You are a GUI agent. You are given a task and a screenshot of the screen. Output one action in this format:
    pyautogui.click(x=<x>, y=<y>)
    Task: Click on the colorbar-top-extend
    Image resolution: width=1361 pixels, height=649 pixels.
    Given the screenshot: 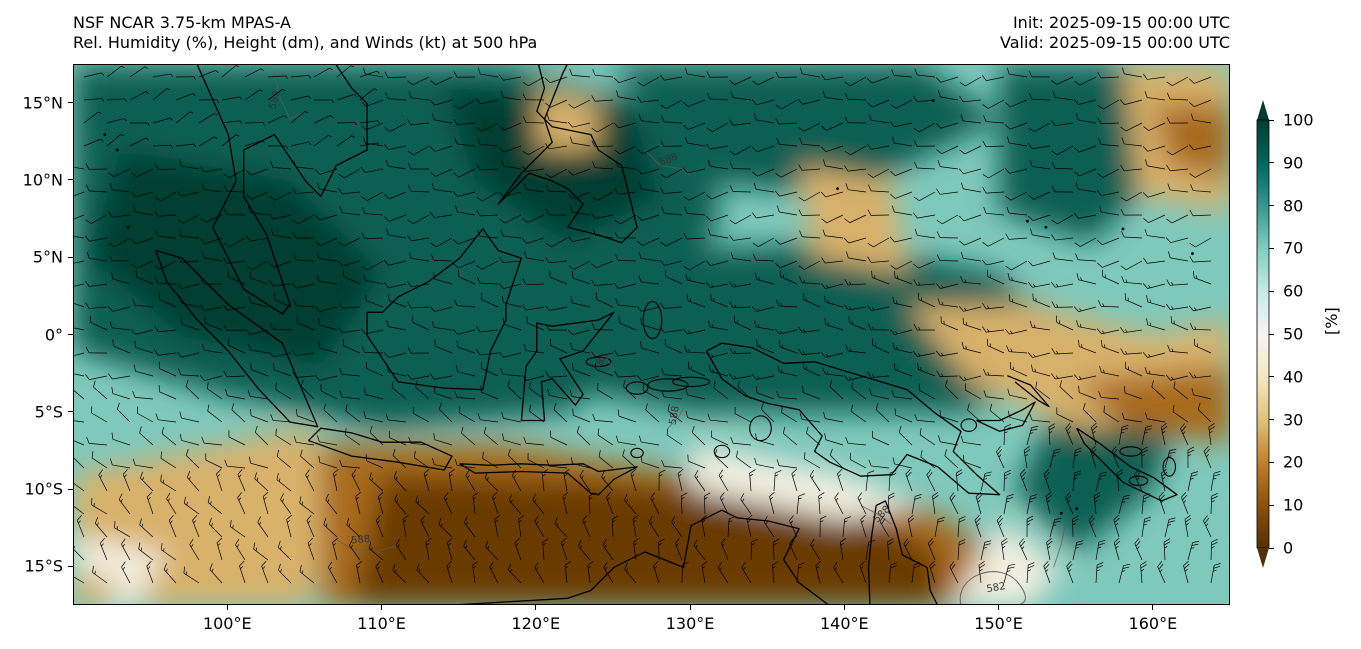 What is the action you would take?
    pyautogui.click(x=1263, y=110)
    